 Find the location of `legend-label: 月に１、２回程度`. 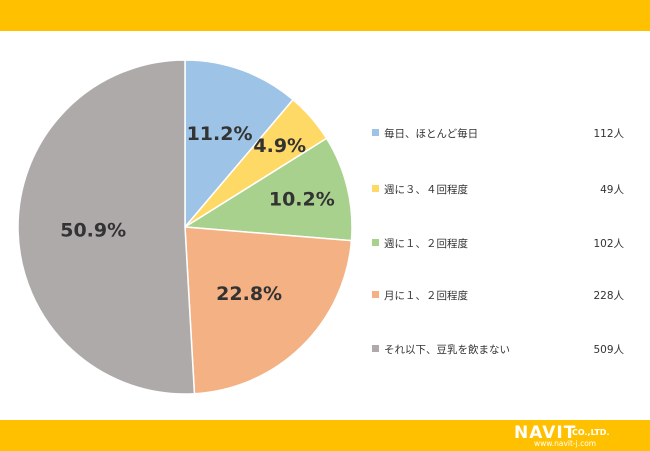

legend-label: 月に１、２回程度 is located at coordinates (426, 296).